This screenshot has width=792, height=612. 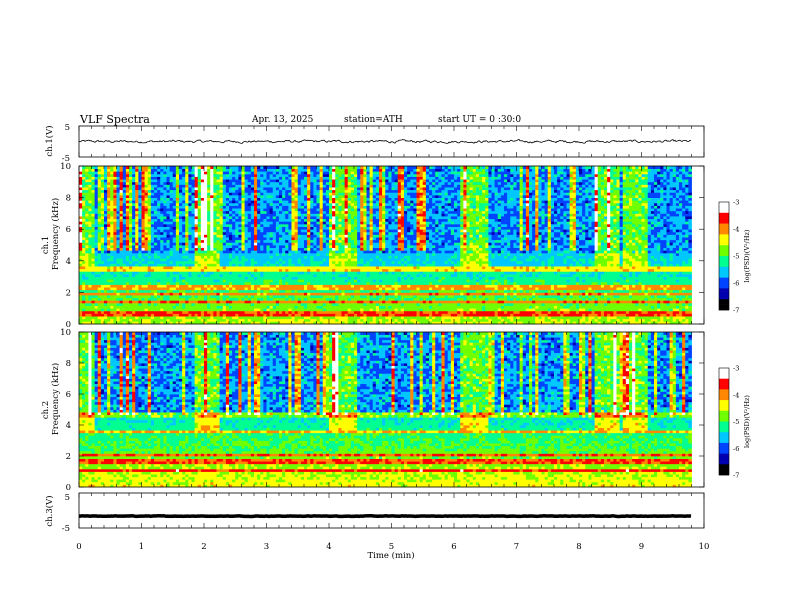 I want to click on date-label: Apr. 13, 2025, so click(x=282, y=120).